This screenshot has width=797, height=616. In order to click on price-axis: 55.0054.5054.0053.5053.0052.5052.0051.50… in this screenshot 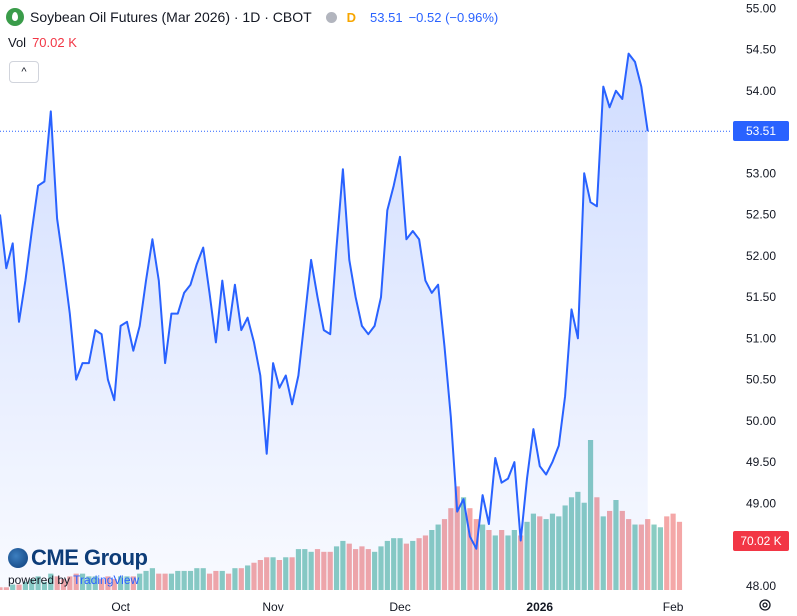, I will do `click(761, 297)`.